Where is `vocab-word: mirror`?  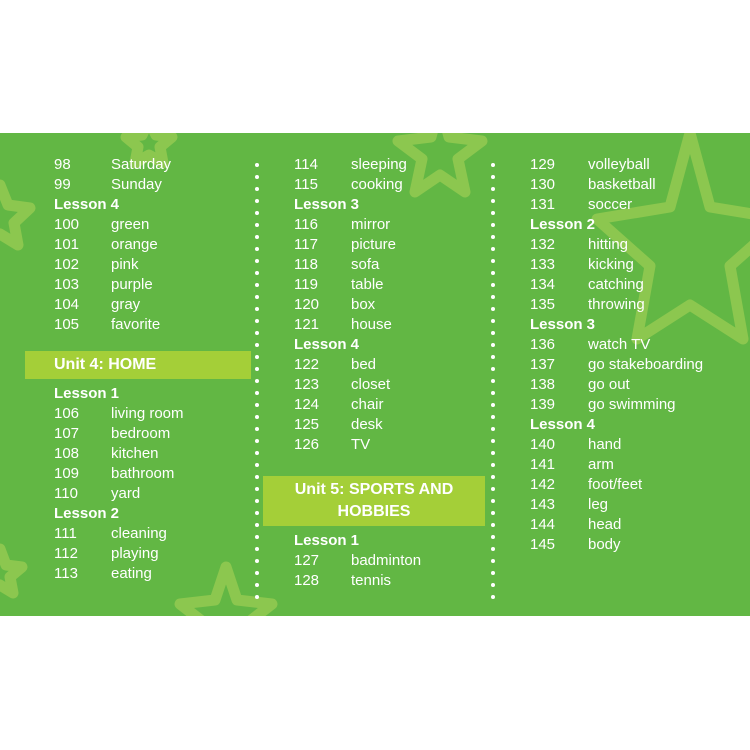
vocab-word: mirror is located at coordinates (371, 224).